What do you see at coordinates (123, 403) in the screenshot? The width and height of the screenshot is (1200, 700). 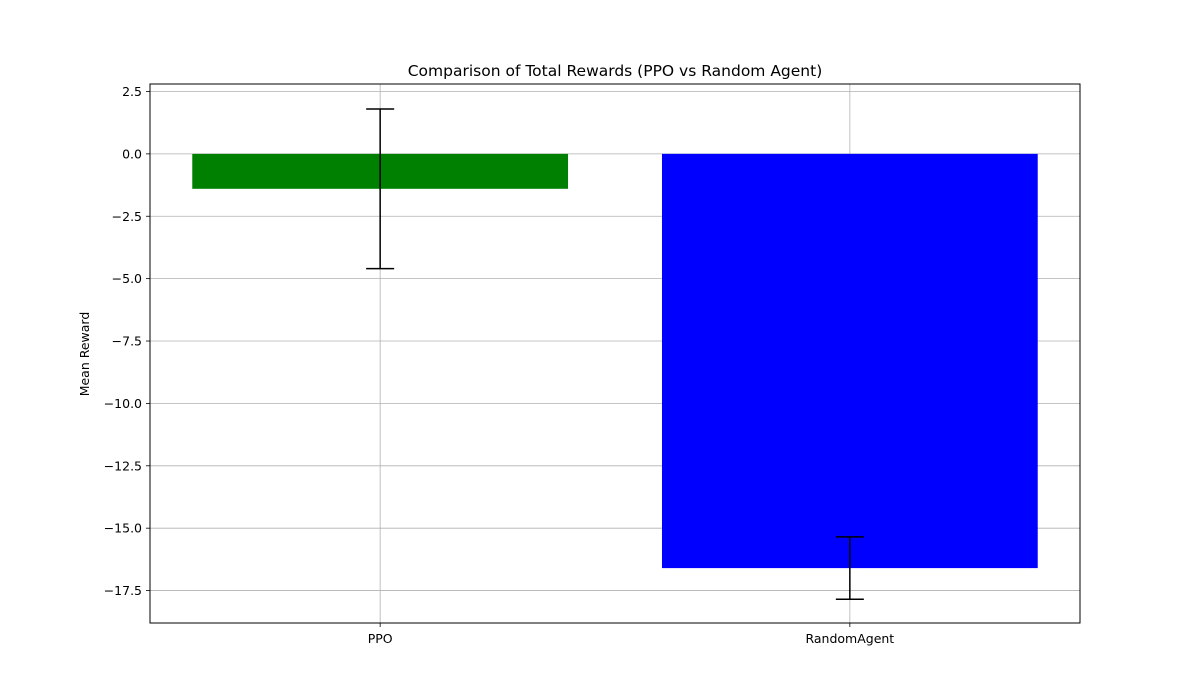 I see `y-tick-label: −10.0` at bounding box center [123, 403].